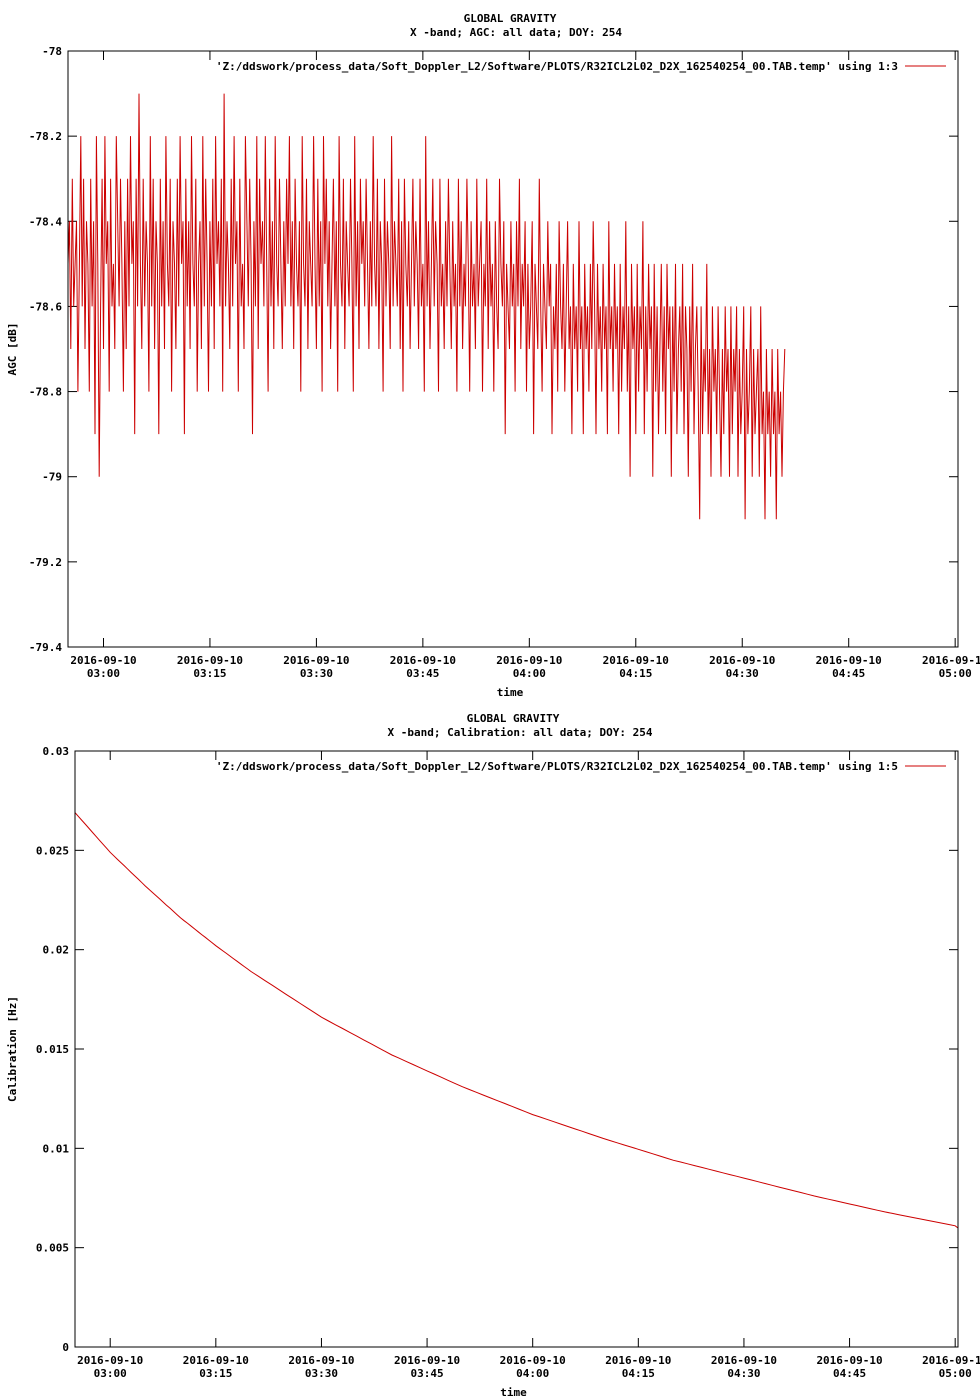 This screenshot has height=1400, width=980. What do you see at coordinates (45, 562) in the screenshot?
I see `y-tick-label: -79.2` at bounding box center [45, 562].